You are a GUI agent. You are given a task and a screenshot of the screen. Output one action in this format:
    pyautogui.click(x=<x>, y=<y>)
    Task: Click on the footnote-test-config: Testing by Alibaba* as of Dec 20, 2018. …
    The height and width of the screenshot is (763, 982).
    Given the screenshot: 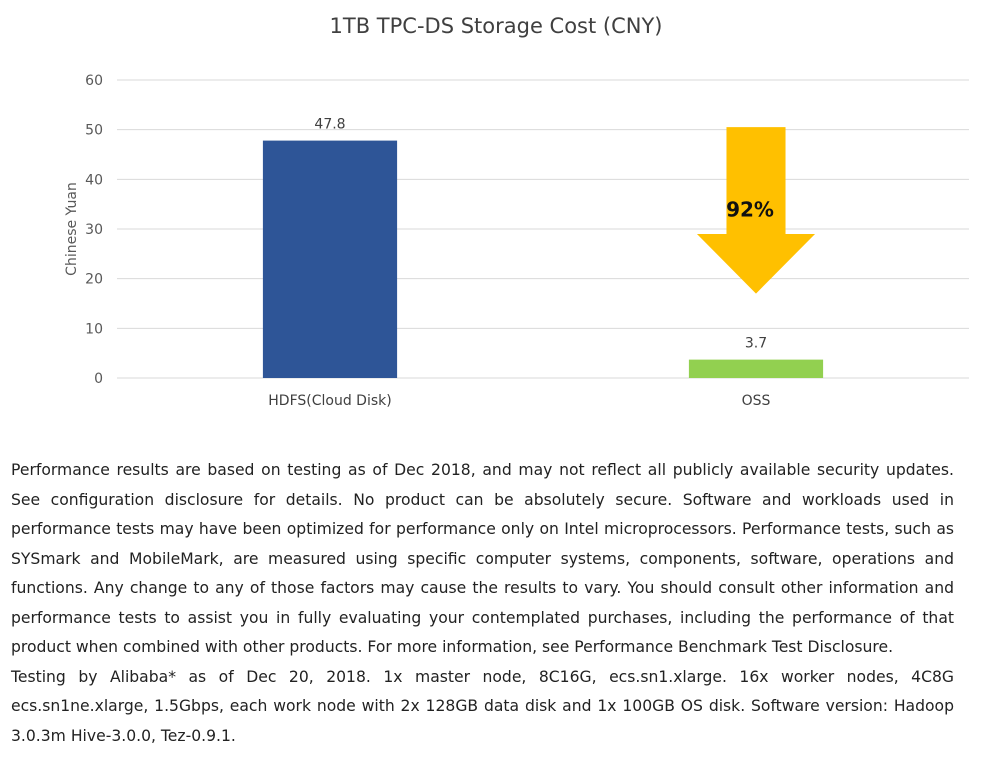 What is the action you would take?
    pyautogui.click(x=482, y=706)
    